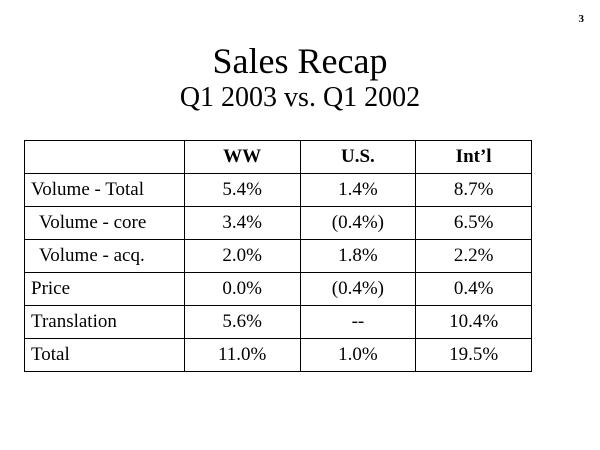 This screenshot has height=450, width=600. I want to click on page-title: Sales Recap, so click(300, 61).